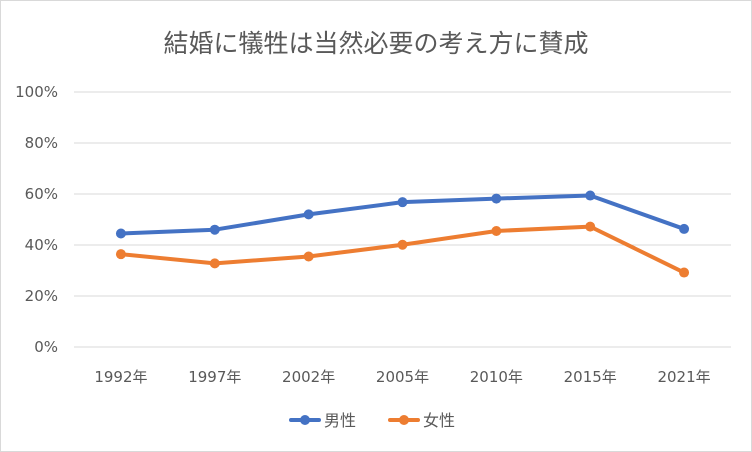 This screenshot has height=452, width=752. What do you see at coordinates (46, 347) in the screenshot?
I see `y-tick-label: 0%` at bounding box center [46, 347].